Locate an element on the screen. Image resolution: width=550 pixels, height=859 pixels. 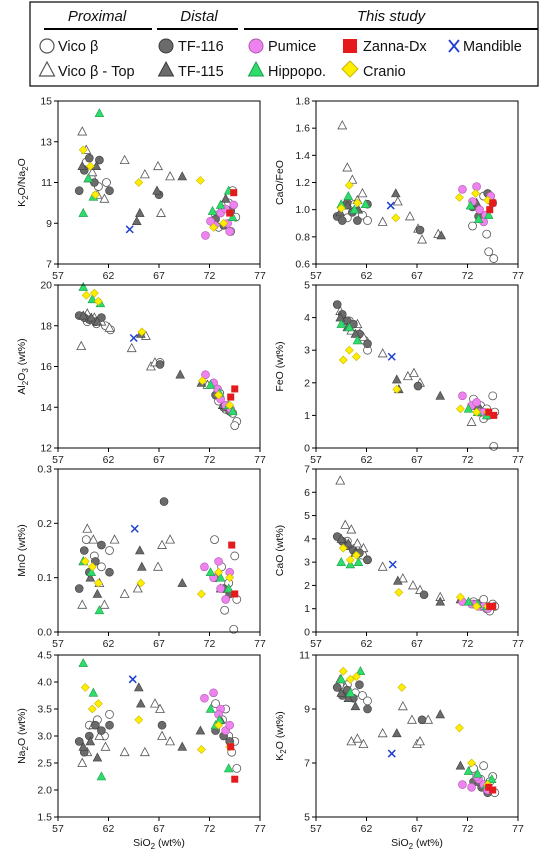
y-tick-label: 4 is located at coordinates (307, 318).